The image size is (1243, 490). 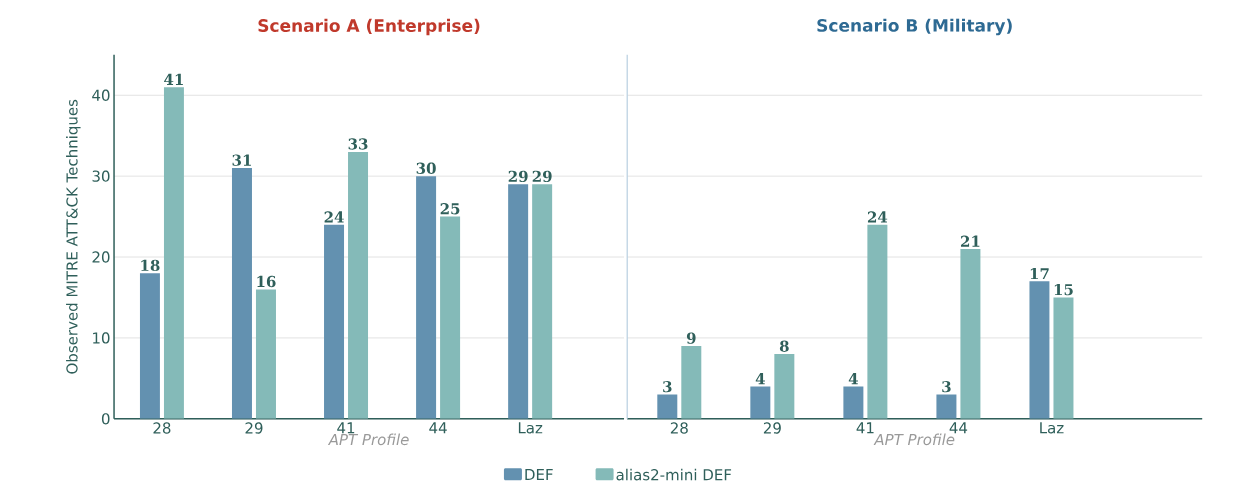 I want to click on y-tick-label: 0, so click(x=105, y=419).